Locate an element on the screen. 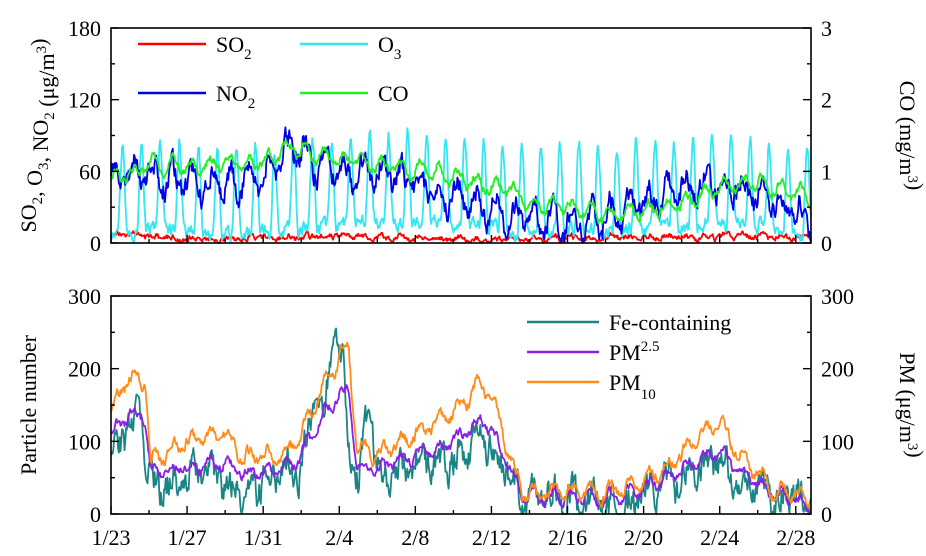 The width and height of the screenshot is (926, 556). y-axis-title-right: CO (mg/m3) is located at coordinates (910, 136).